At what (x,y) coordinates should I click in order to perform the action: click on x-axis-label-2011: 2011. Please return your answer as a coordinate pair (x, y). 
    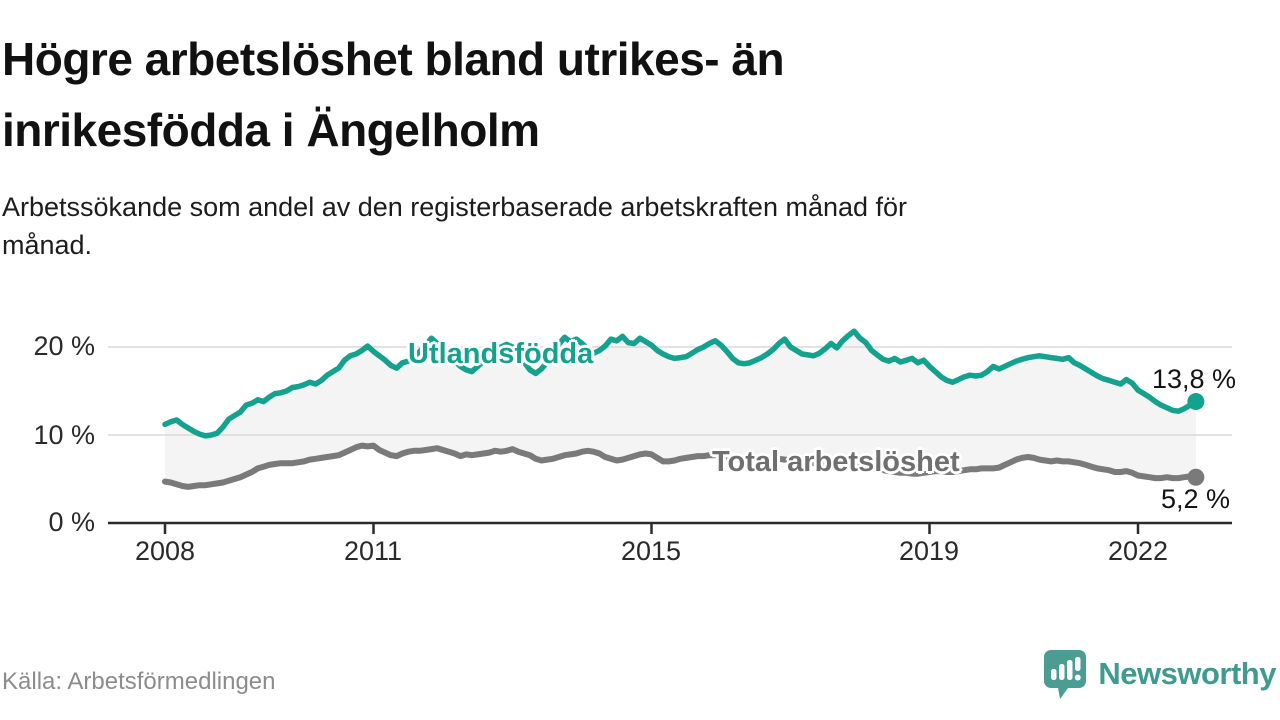
    Looking at the image, I should click on (373, 551).